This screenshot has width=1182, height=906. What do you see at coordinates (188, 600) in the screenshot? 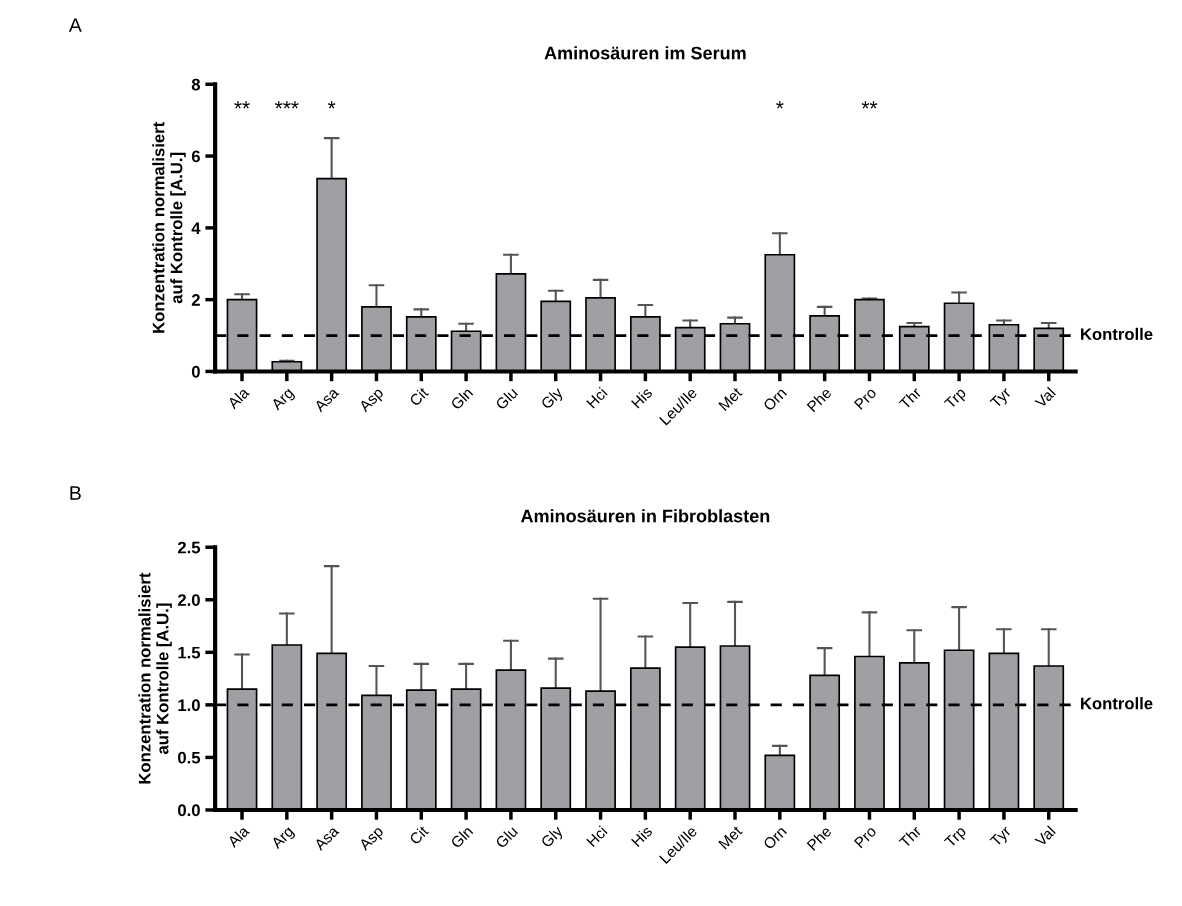
I see `y-tick-label: 2.0` at bounding box center [188, 600].